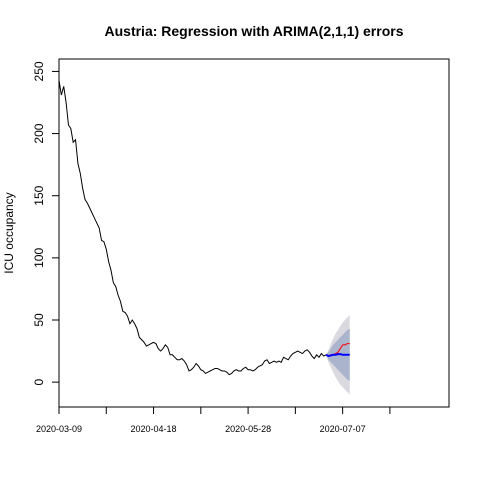 Image resolution: width=480 pixels, height=480 pixels. What do you see at coordinates (343, 429) in the screenshot?
I see `x-tick-label: 2020-07-07` at bounding box center [343, 429].